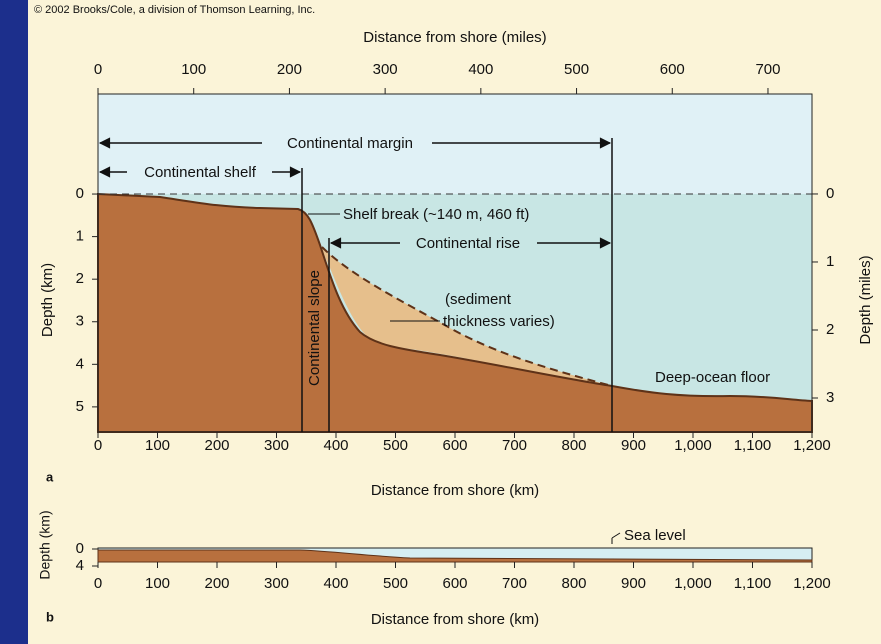  Describe the element at coordinates (616, 535) in the screenshot. I see `leader` at that location.